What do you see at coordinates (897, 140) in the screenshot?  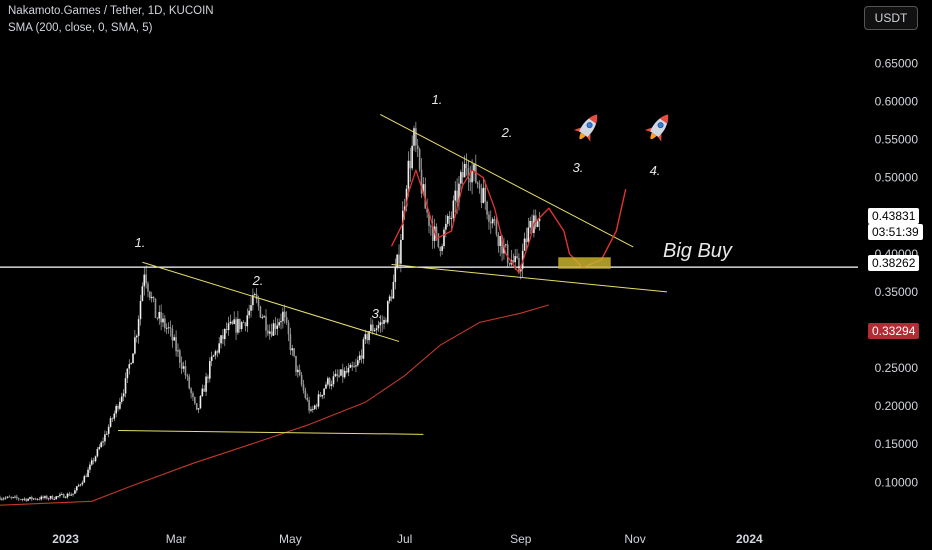 I see `y-tick-label: 0.55000` at bounding box center [897, 140].